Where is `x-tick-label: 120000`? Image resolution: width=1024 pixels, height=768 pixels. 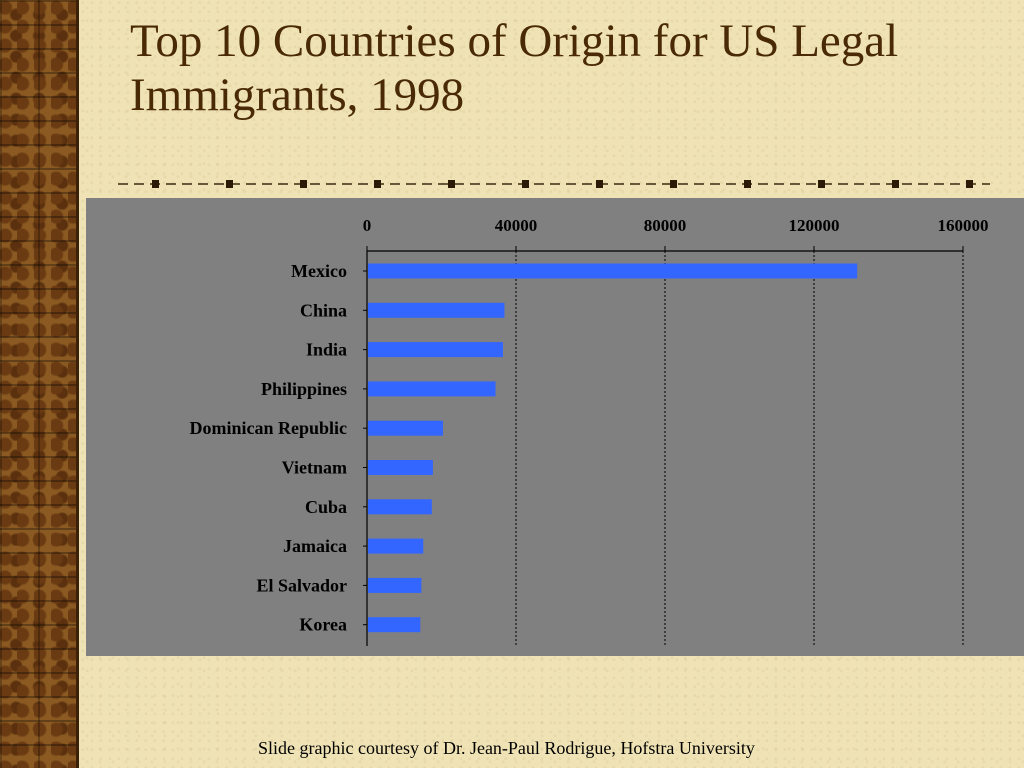
x-tick-label: 120000 is located at coordinates (814, 225).